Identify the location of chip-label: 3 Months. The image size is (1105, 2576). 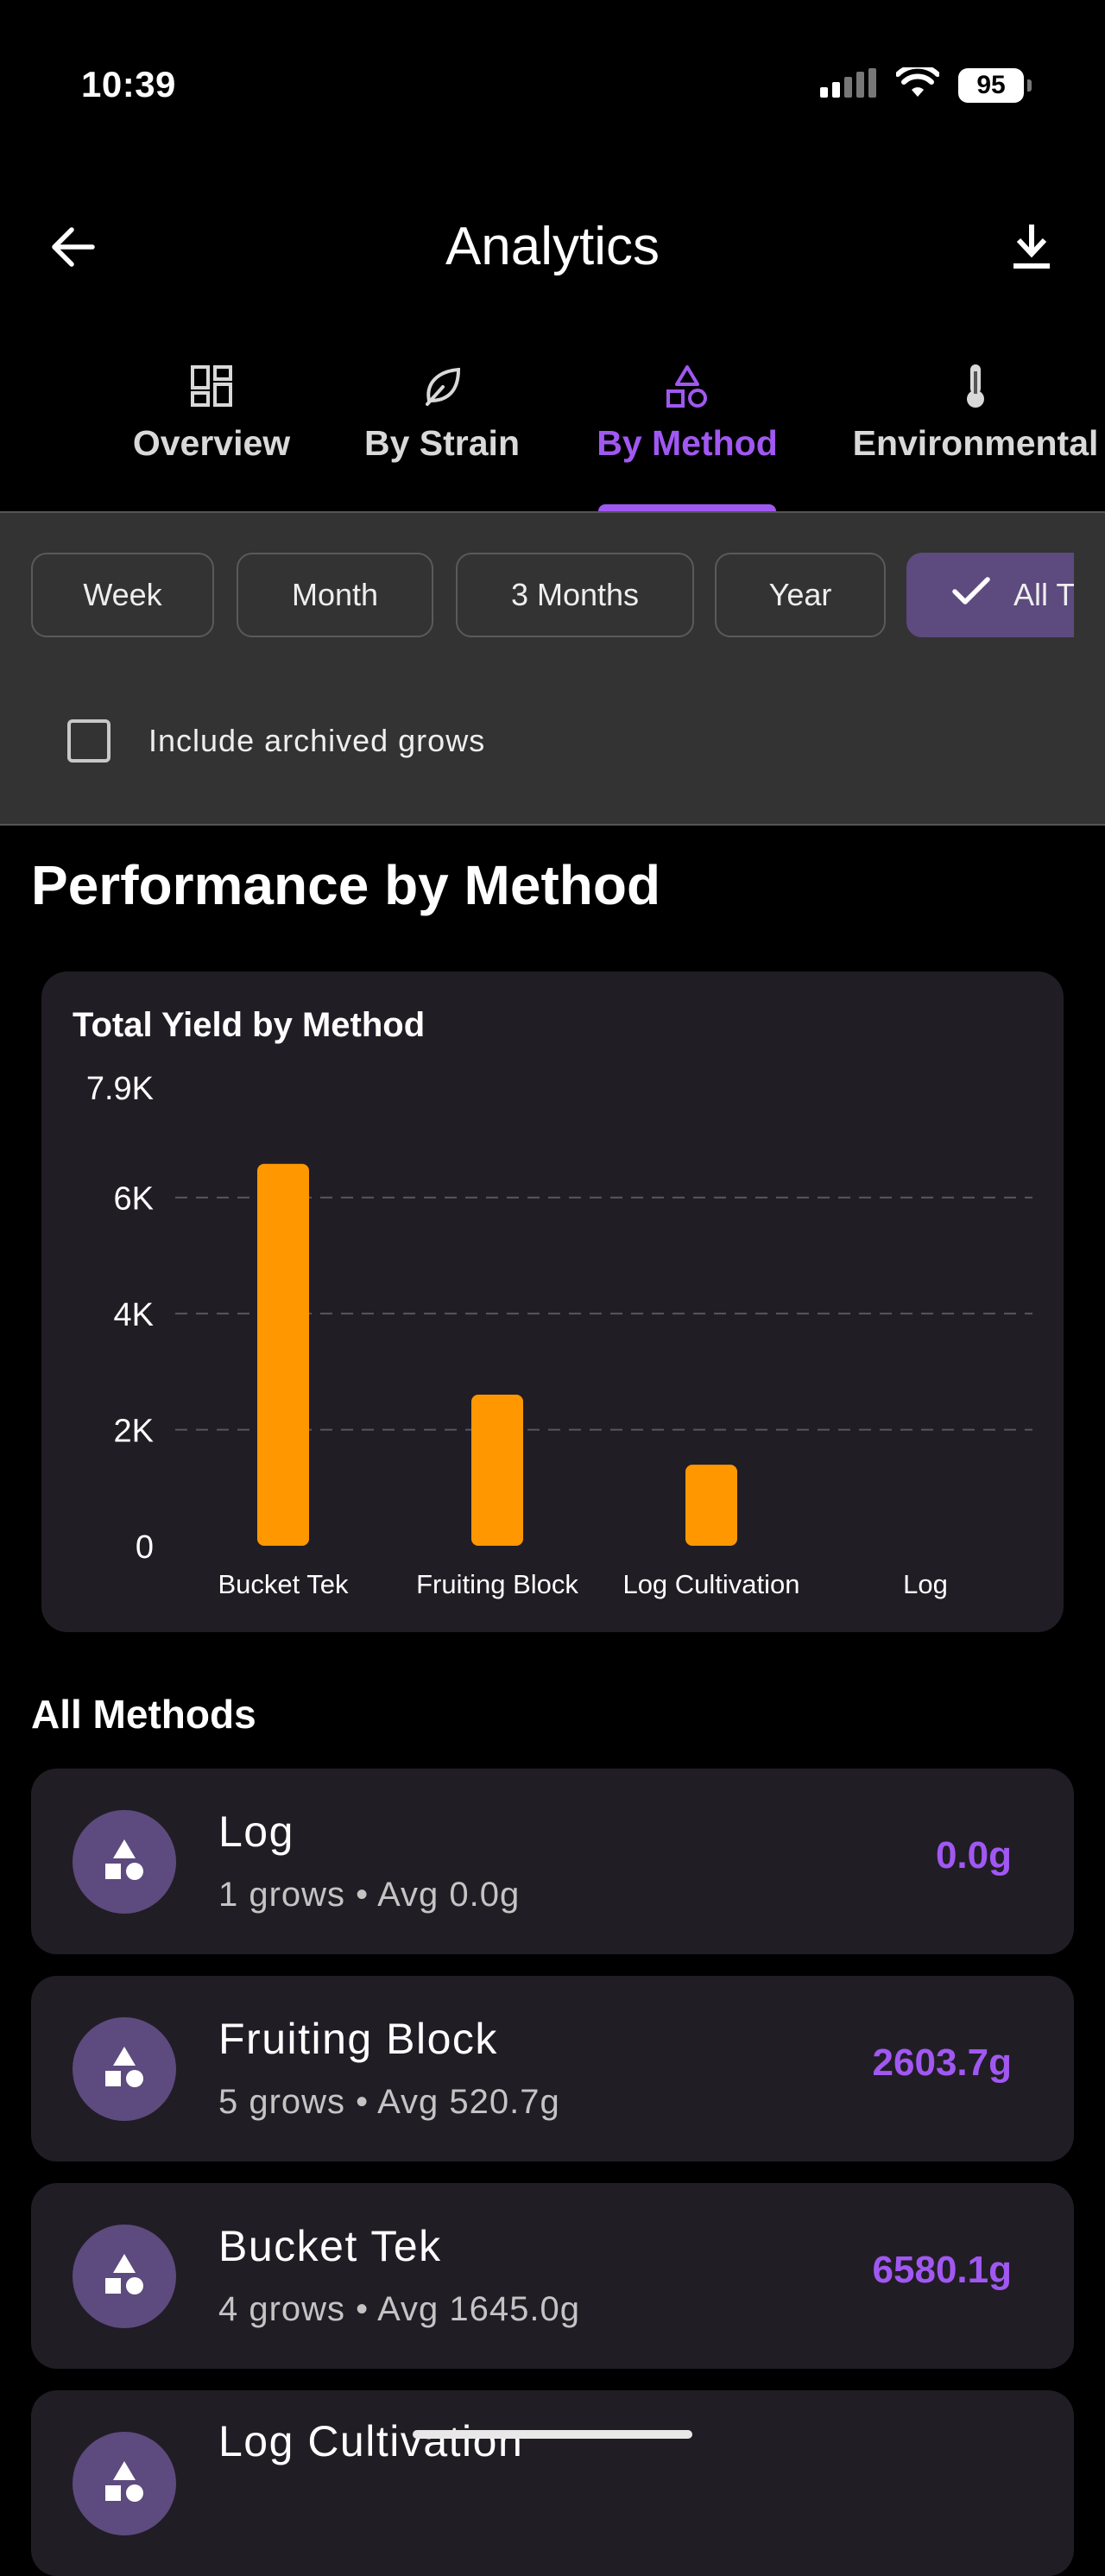
(575, 594).